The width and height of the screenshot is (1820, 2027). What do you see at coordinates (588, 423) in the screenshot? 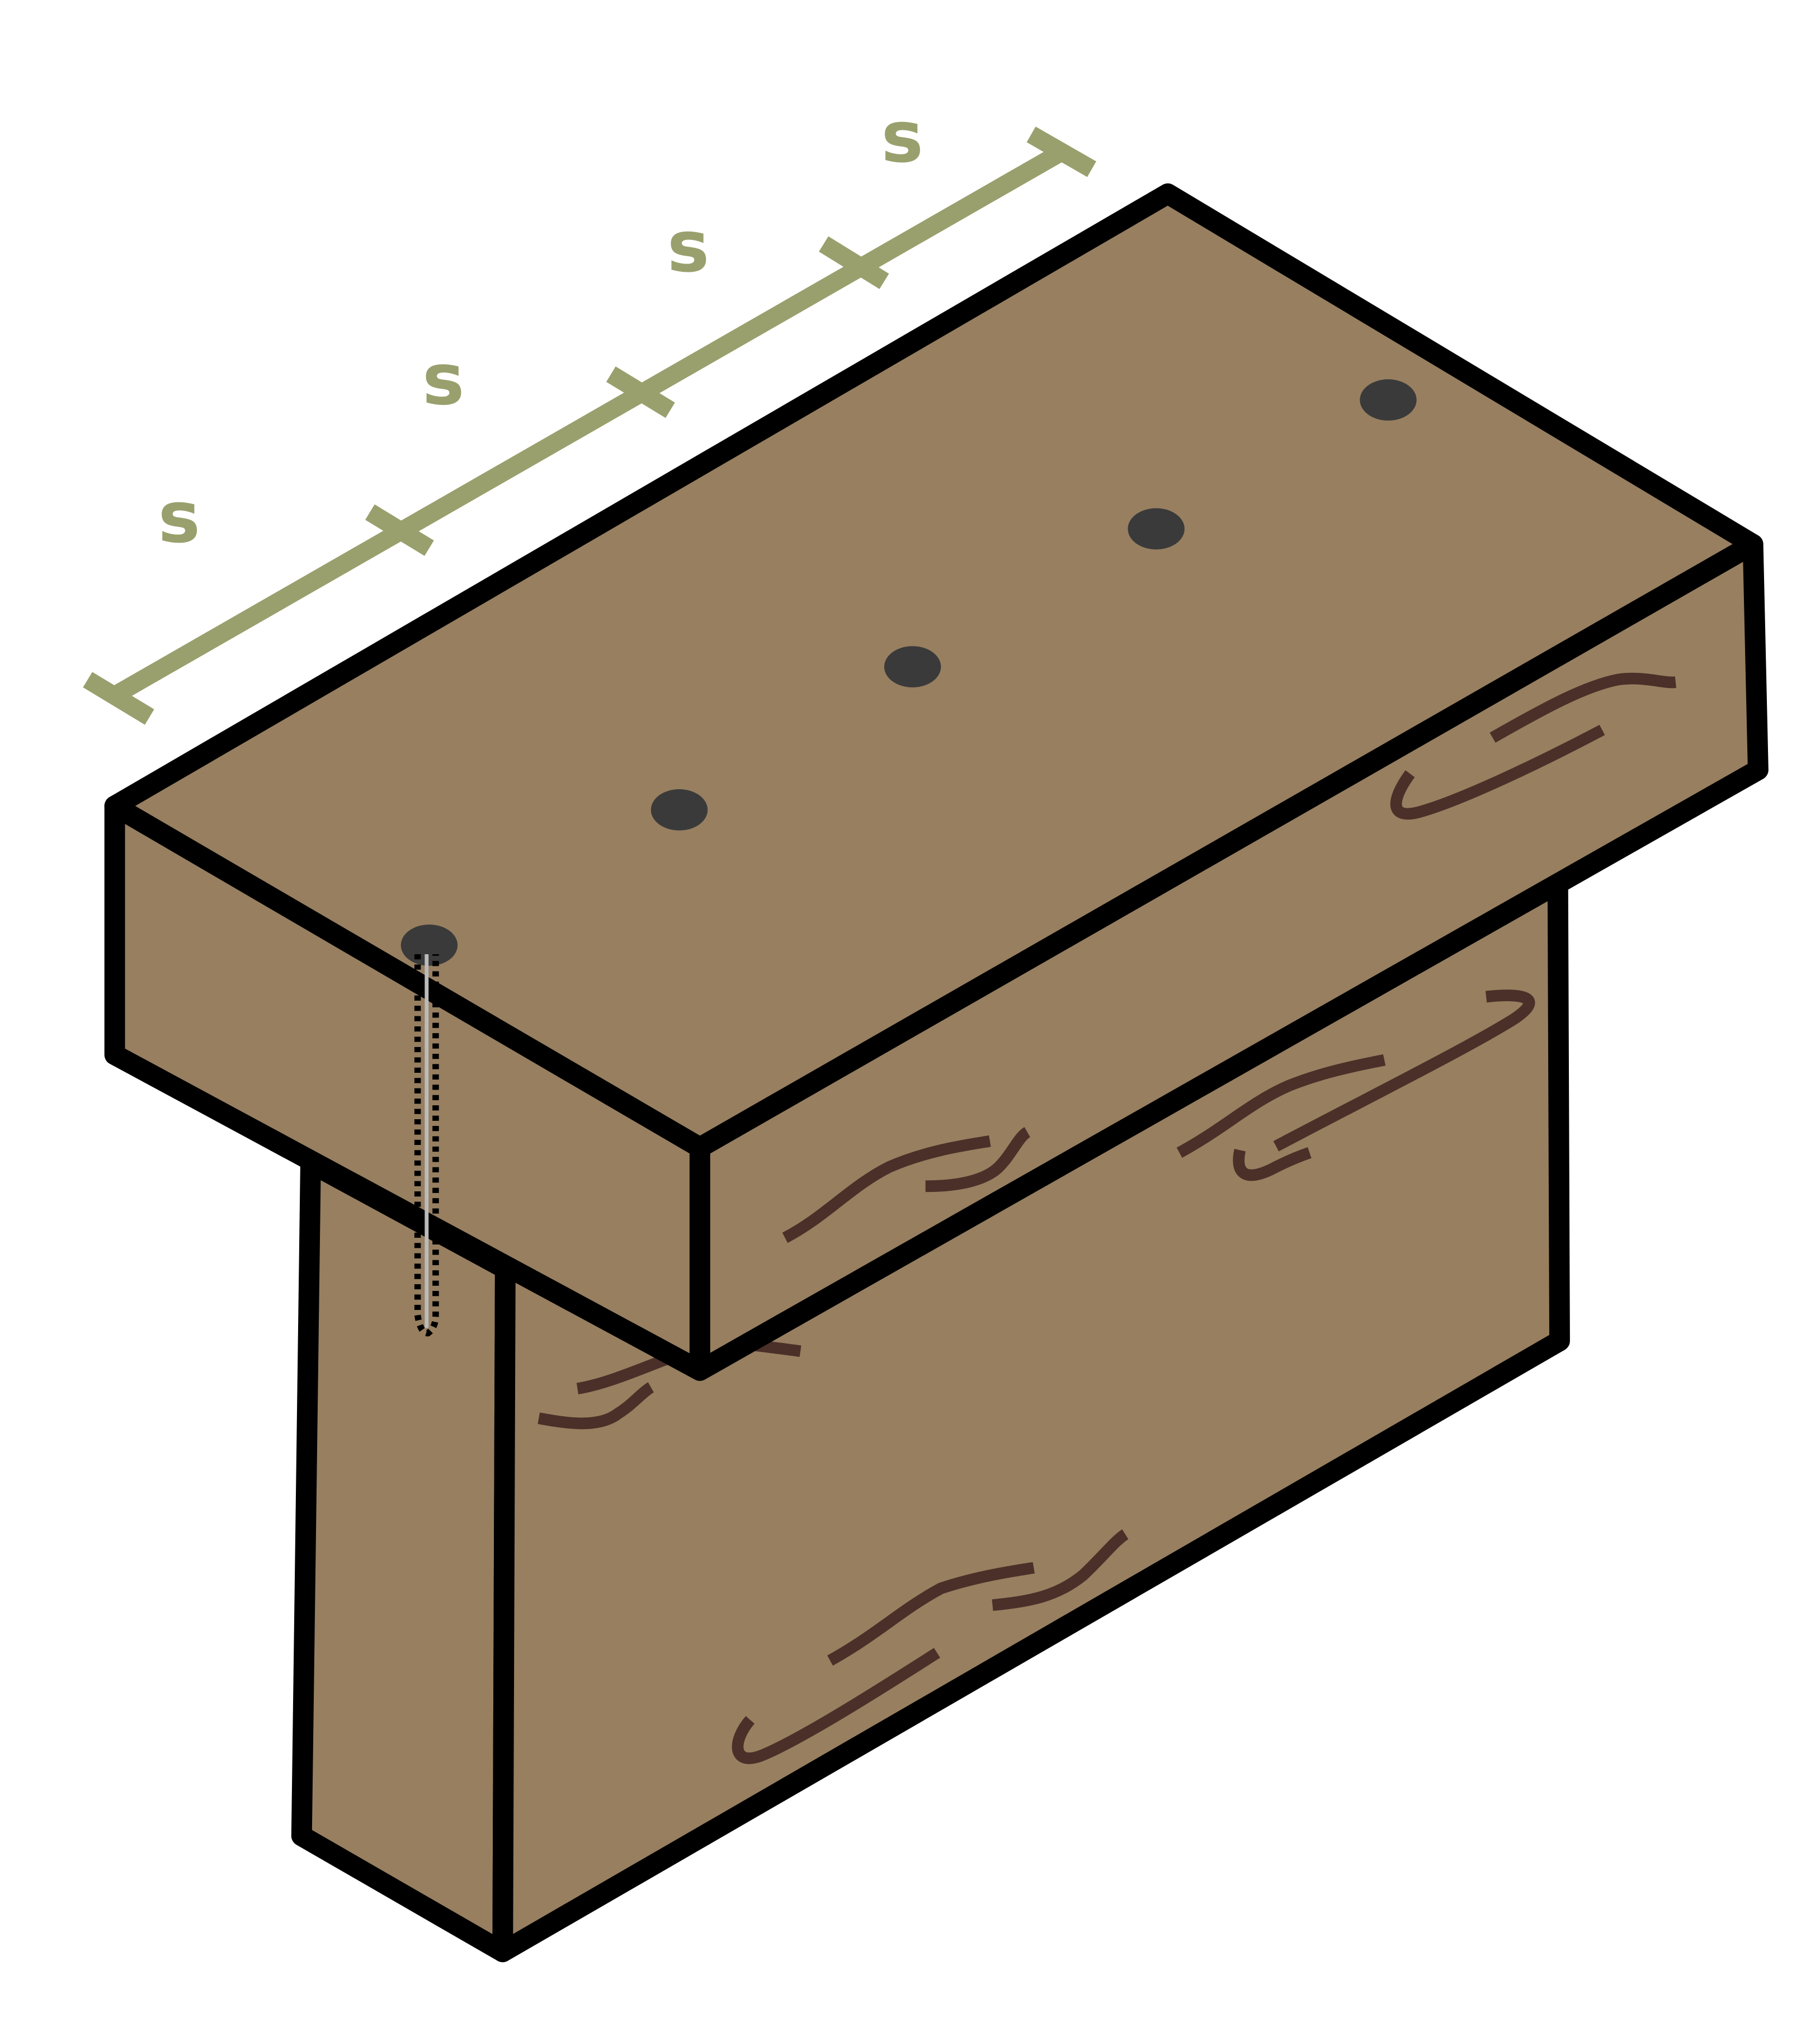
I see `dimension-line` at bounding box center [588, 423].